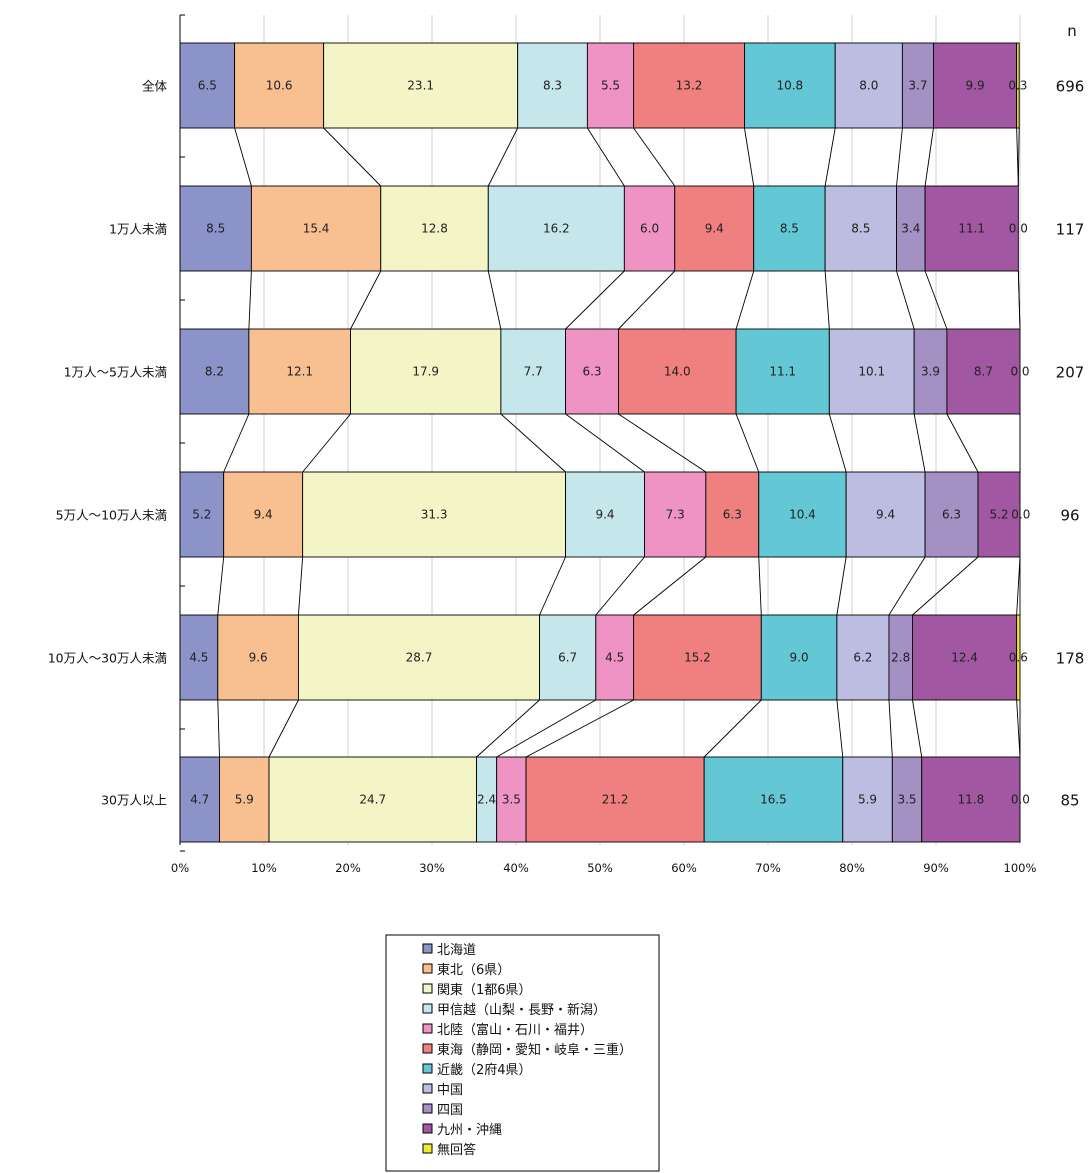 The height and width of the screenshot is (1173, 1089). Describe the element at coordinates (155, 86) in the screenshot. I see `category-label: 全体` at that location.